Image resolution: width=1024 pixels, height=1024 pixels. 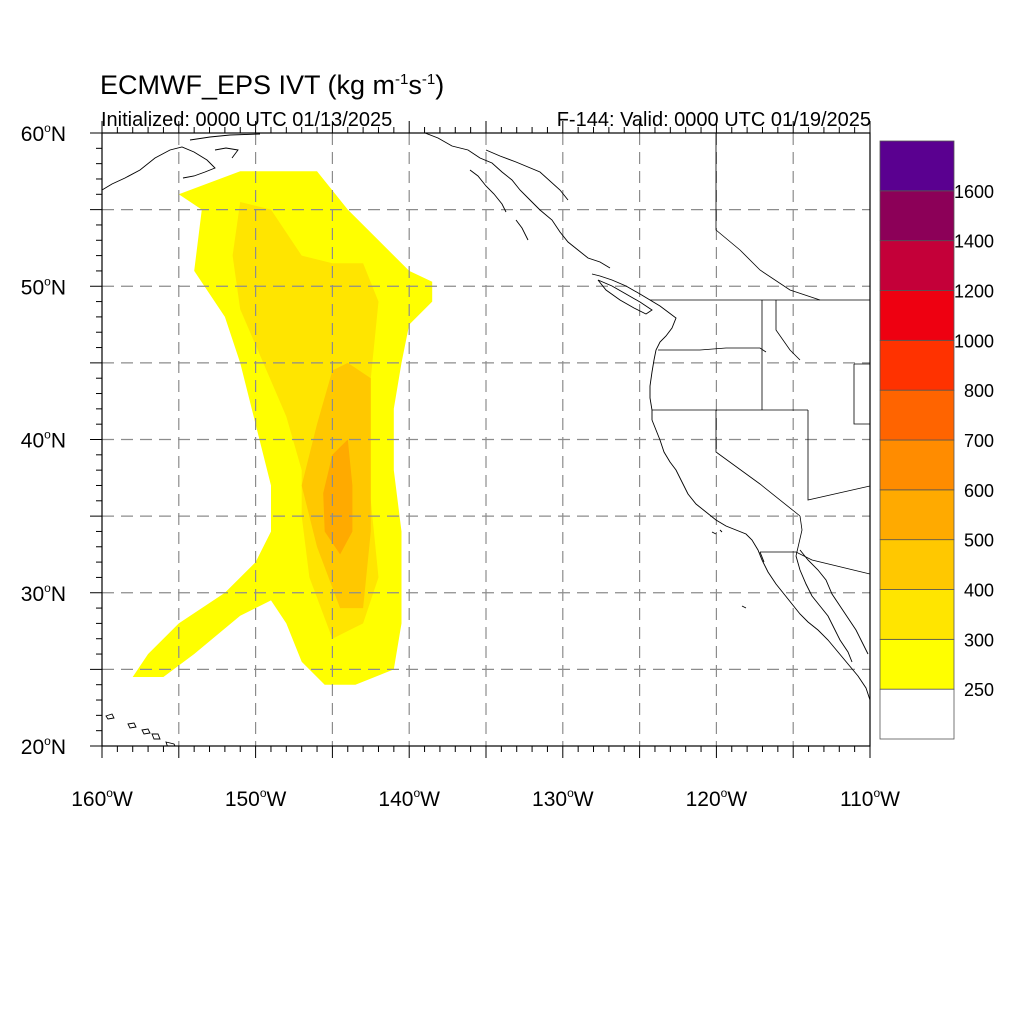 What do you see at coordinates (519, 195) in the screenshot?
I see `alaska-panhandle-islands` at bounding box center [519, 195].